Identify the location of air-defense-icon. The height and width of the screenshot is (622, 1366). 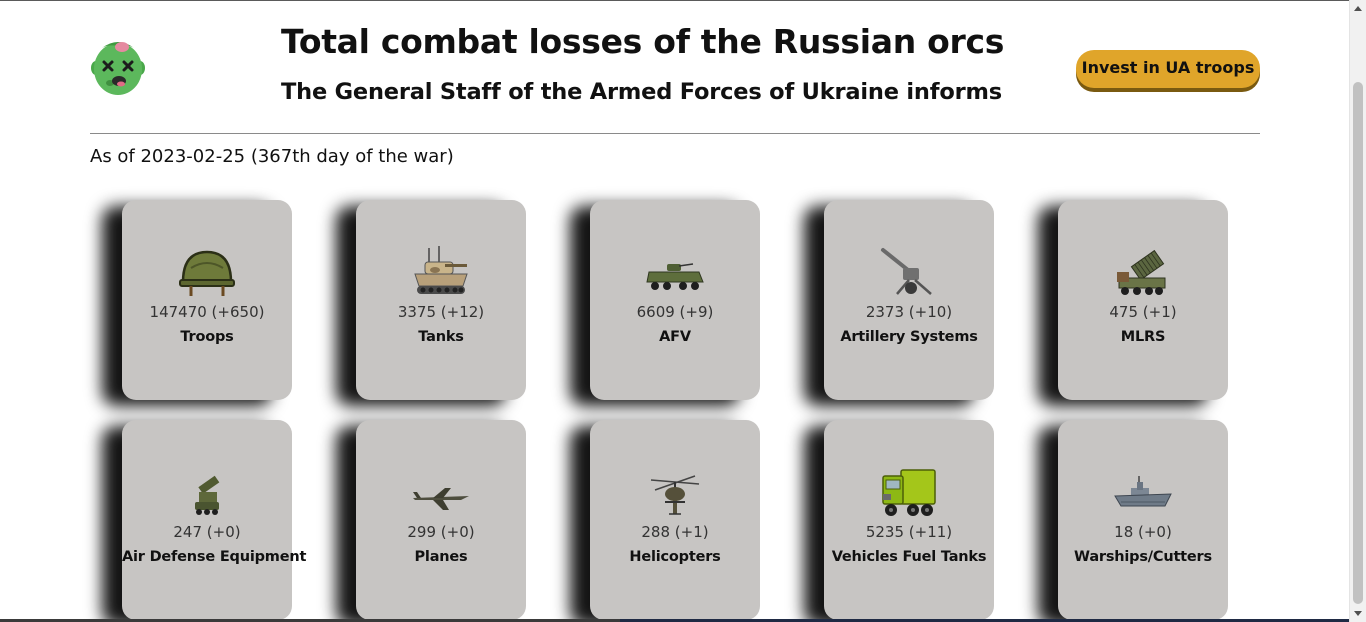
(207, 495).